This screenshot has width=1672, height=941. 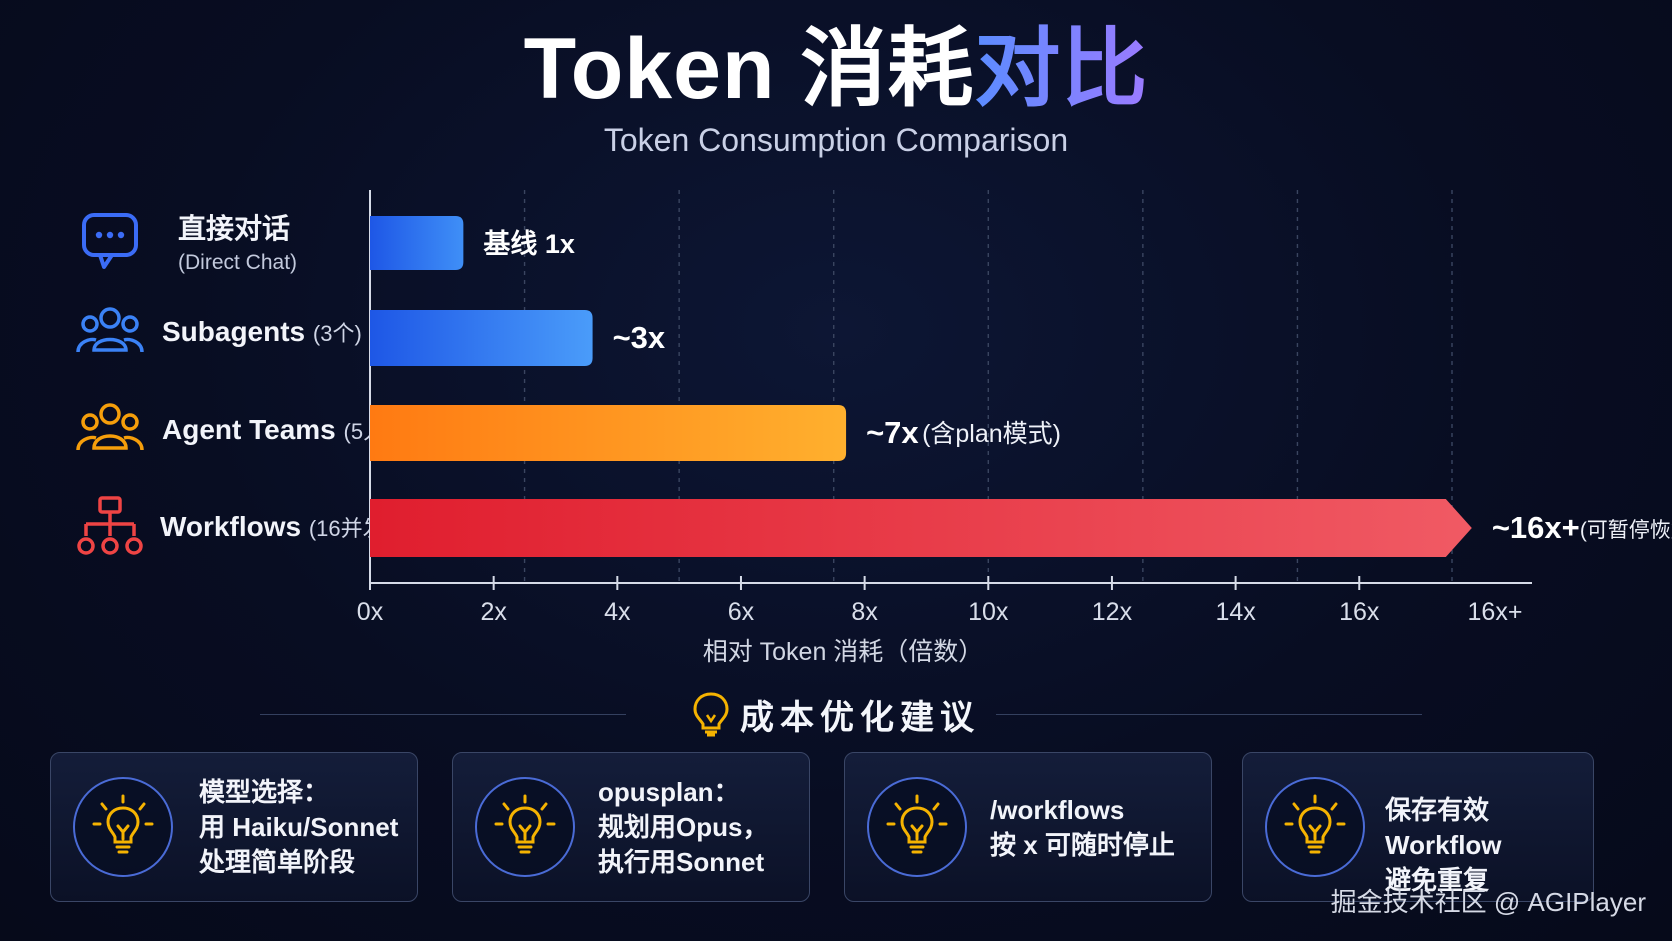 I want to click on tip-card: 保存有效Workflow 避免重复, so click(x=1418, y=827).